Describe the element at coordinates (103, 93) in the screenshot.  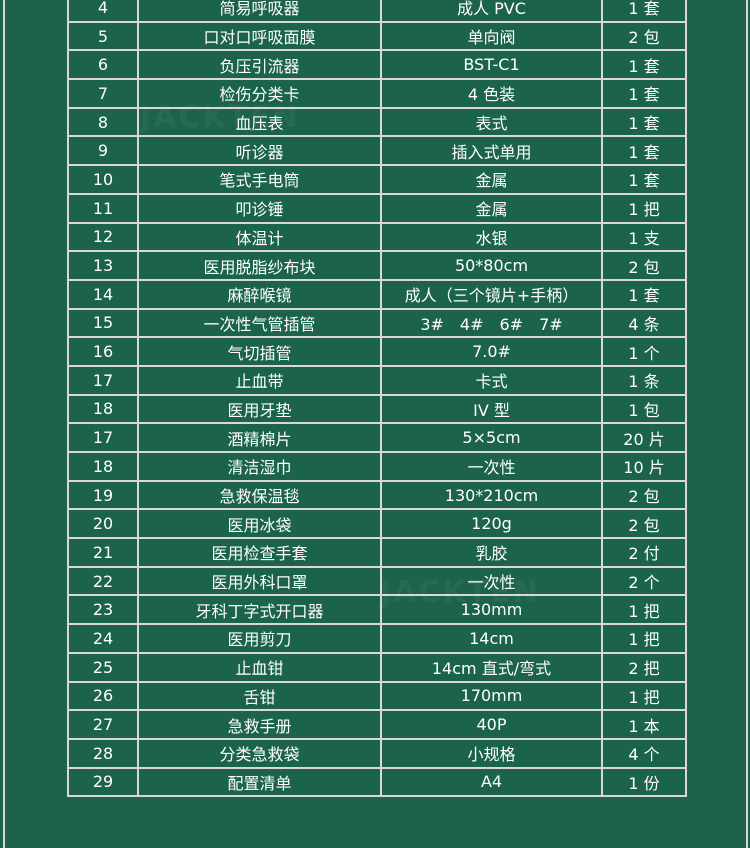
I see `row-number: 7` at that location.